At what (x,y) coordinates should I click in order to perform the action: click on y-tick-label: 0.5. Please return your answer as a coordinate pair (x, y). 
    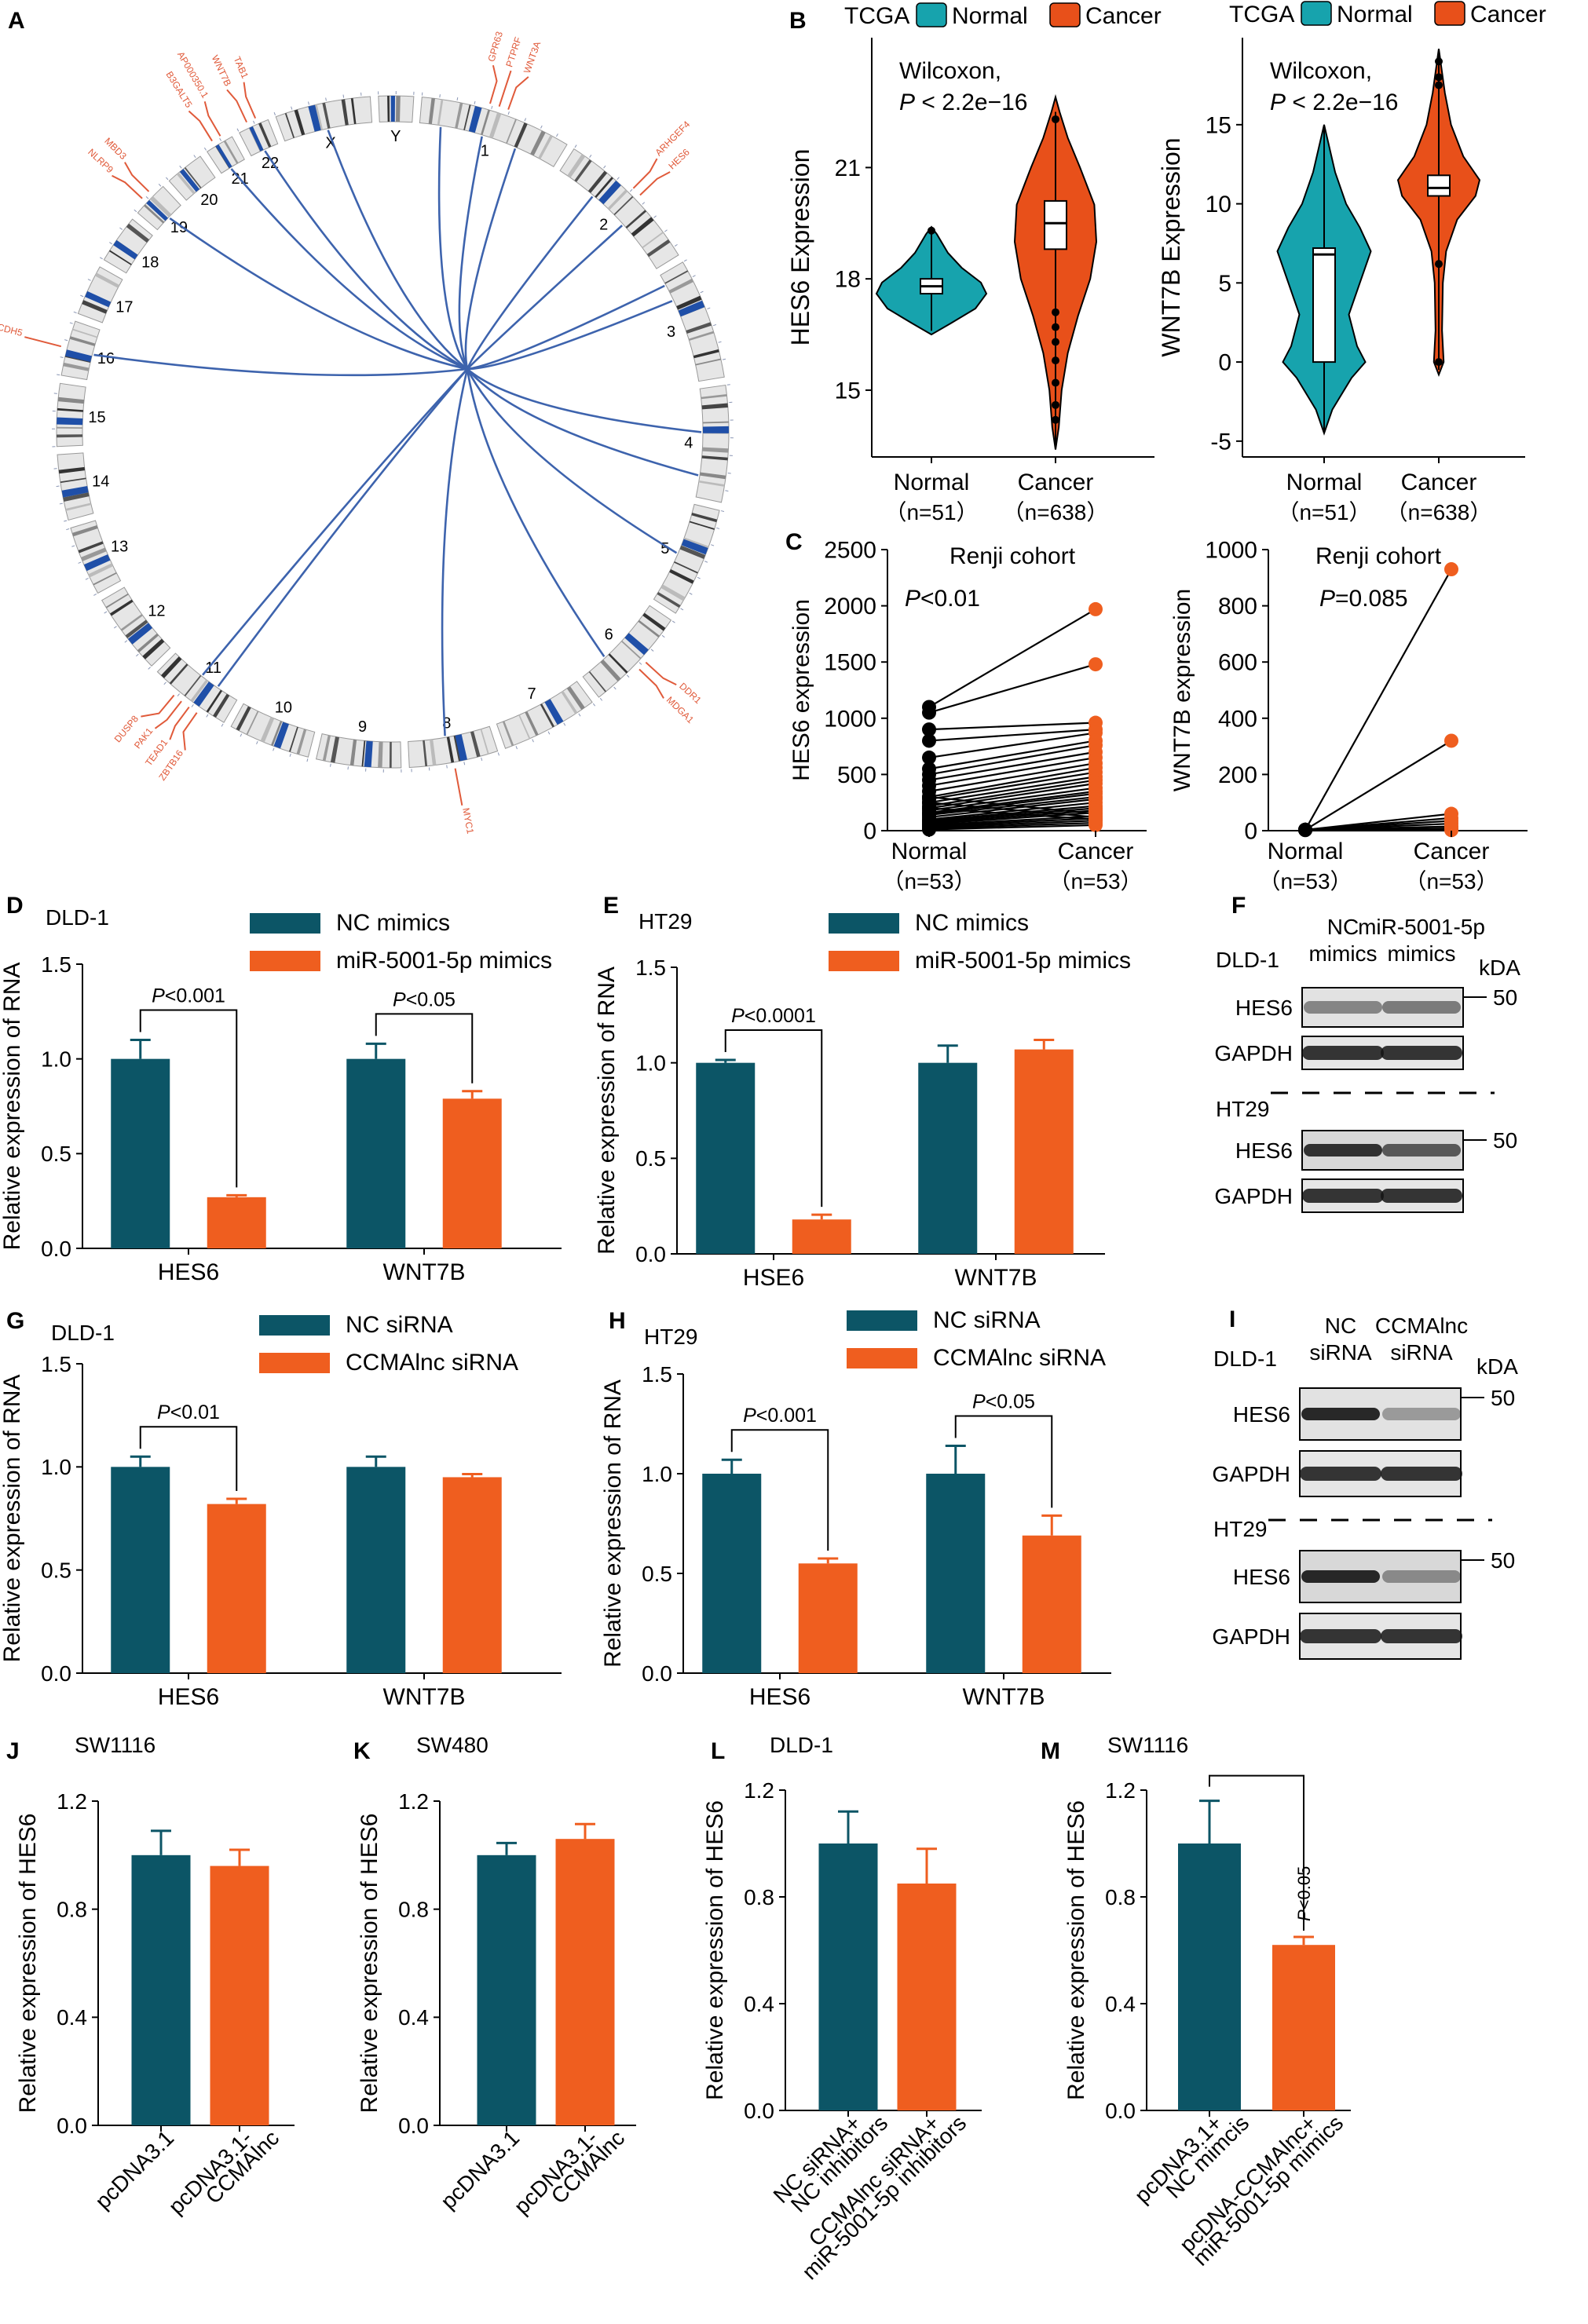
    Looking at the image, I should click on (56, 1570).